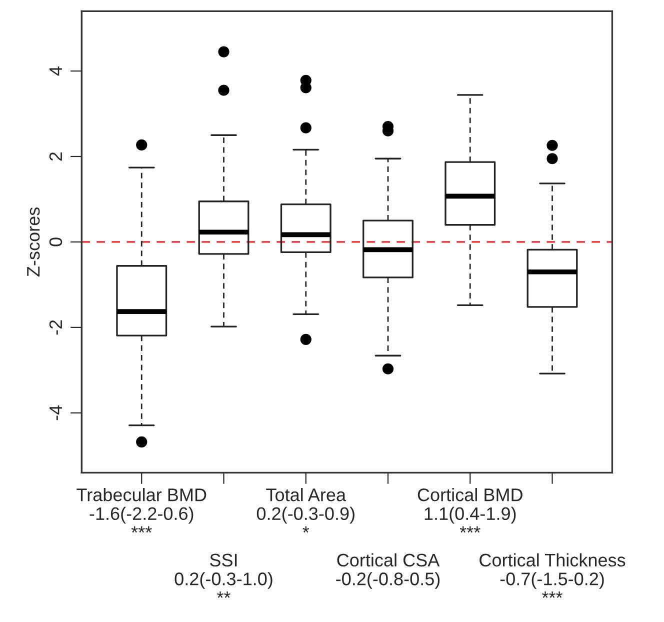  Describe the element at coordinates (553, 575) in the screenshot. I see `x-tick-label: Cortical Thickness -0.7(-1.5-0.2) ***` at that location.